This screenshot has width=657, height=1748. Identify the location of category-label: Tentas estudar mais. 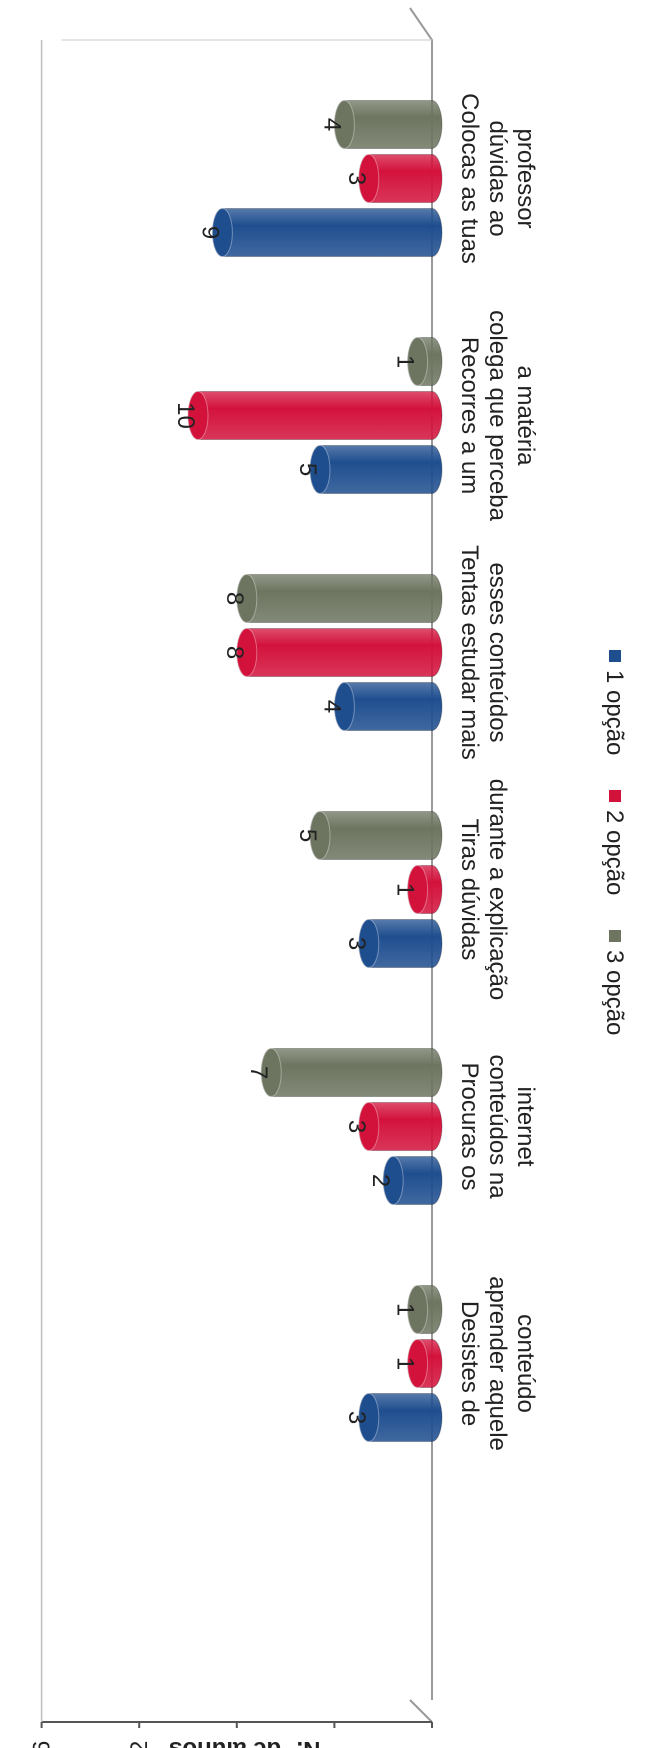
(469, 652).